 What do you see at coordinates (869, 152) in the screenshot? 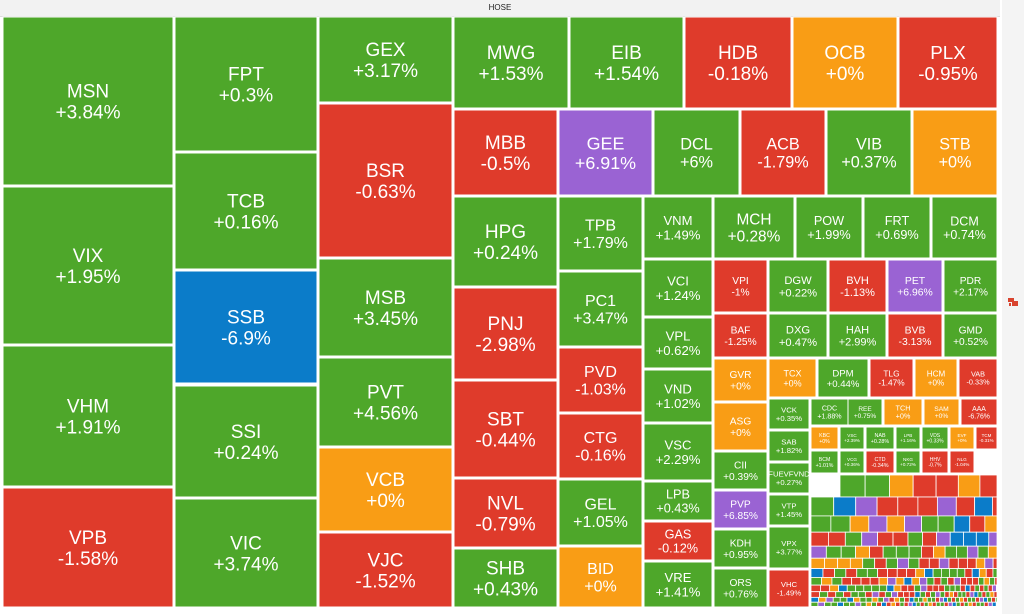
I see `tile-vib: VIB+0.37%` at bounding box center [869, 152].